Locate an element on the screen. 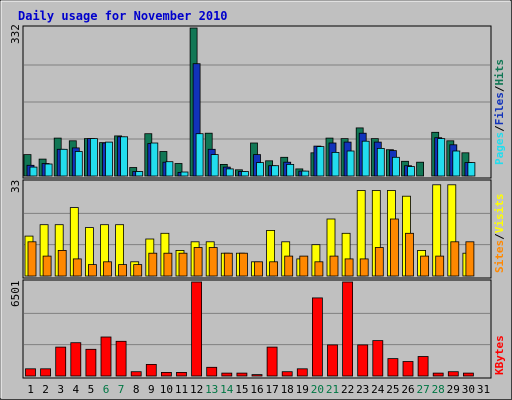 Image resolution: width=512 pixels, height=400 pixels. x-tick-label: 13 is located at coordinates (211, 389).